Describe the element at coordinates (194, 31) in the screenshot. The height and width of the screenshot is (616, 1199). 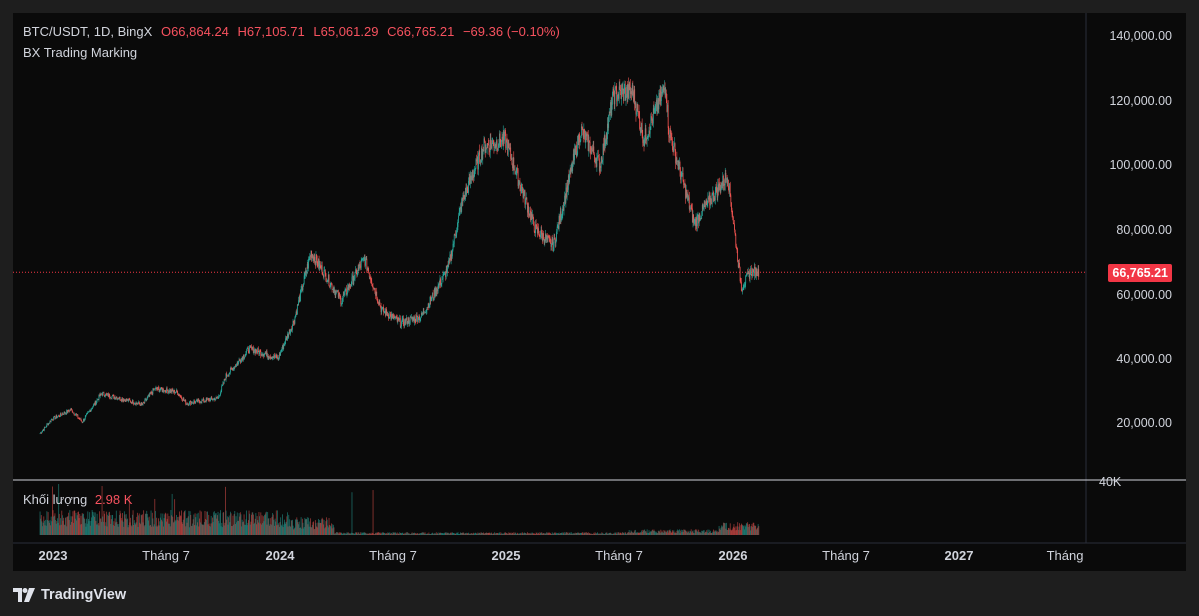
I see `open-value: O66,864.24` at that location.